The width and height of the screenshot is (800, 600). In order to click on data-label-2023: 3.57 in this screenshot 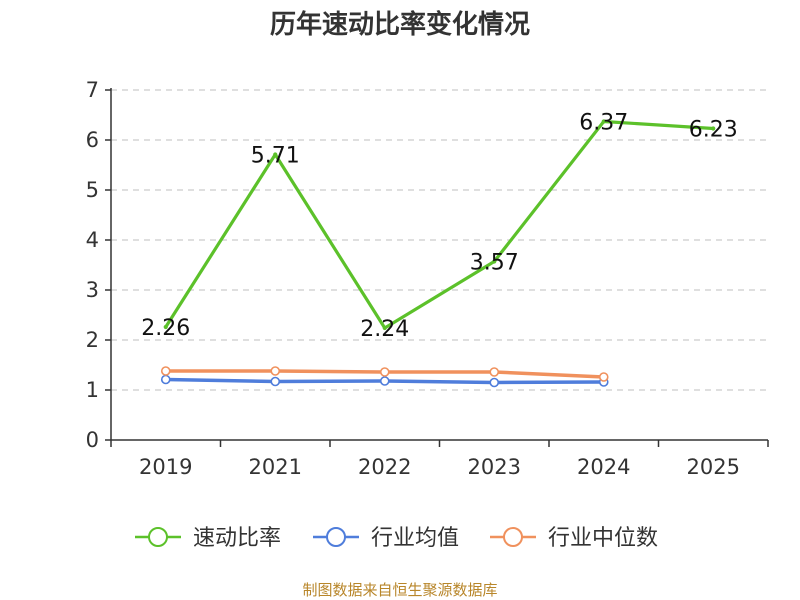, I will do `click(494, 263)`.